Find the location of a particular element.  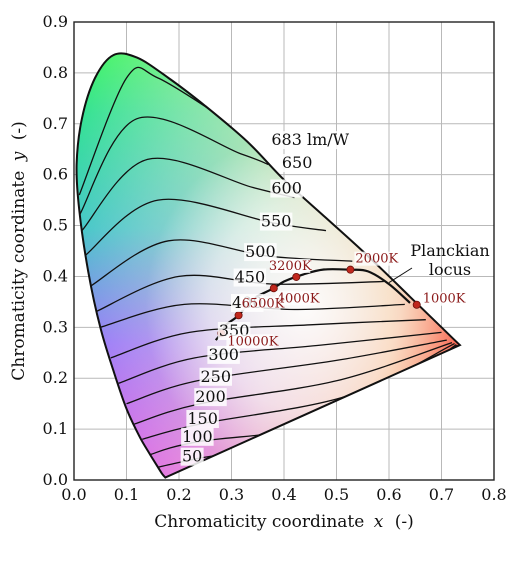

efficacy-label-text: 450 is located at coordinates (250, 277).